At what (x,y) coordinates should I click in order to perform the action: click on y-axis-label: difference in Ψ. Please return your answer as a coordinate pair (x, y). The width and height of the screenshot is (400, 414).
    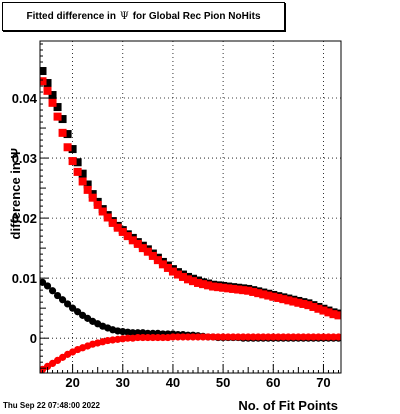
    Looking at the image, I should click on (15, 193).